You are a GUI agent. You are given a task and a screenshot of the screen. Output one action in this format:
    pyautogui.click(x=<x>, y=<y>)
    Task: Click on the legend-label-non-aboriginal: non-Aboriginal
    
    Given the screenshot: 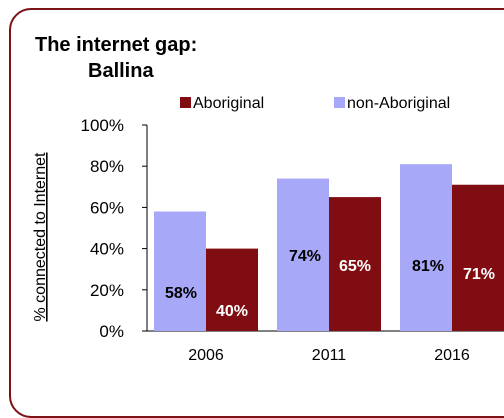 What is the action you would take?
    pyautogui.click(x=398, y=103)
    